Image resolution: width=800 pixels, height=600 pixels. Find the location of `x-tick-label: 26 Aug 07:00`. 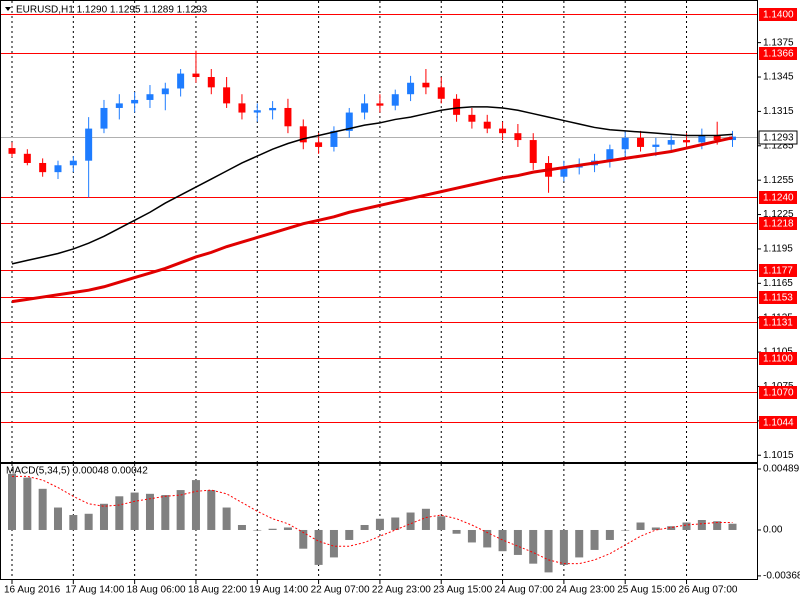

x-tick-label: 26 Aug 07:00 is located at coordinates (708, 590).